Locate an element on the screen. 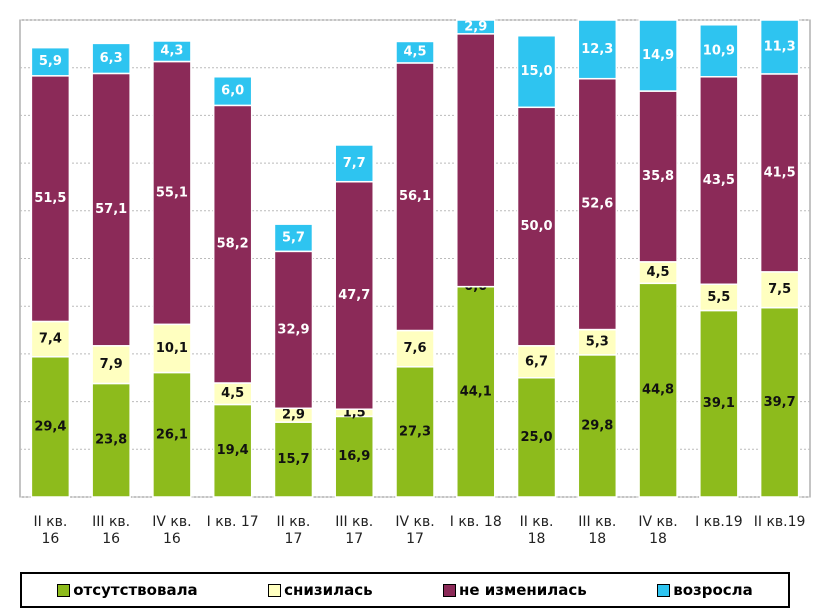 Image resolution: width=824 pixels, height=610 pixels. x-tick-label: IV кв. 17 is located at coordinates (415, 530).